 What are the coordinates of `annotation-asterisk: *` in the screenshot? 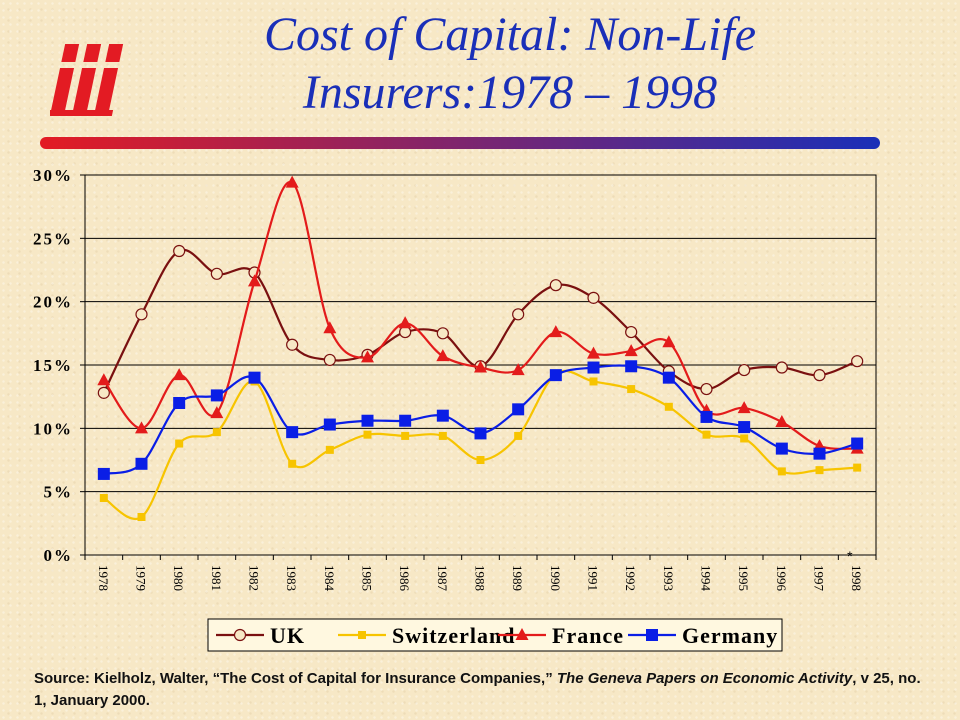 It's located at (850, 556).